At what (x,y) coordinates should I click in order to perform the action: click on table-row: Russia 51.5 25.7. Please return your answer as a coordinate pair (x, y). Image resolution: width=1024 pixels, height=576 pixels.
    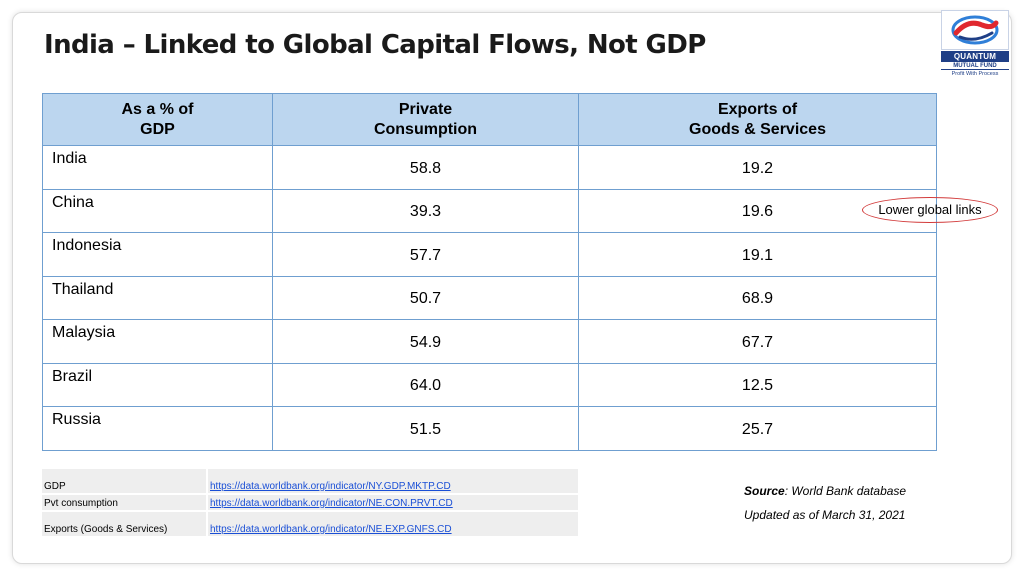
    Looking at the image, I should click on (489, 428).